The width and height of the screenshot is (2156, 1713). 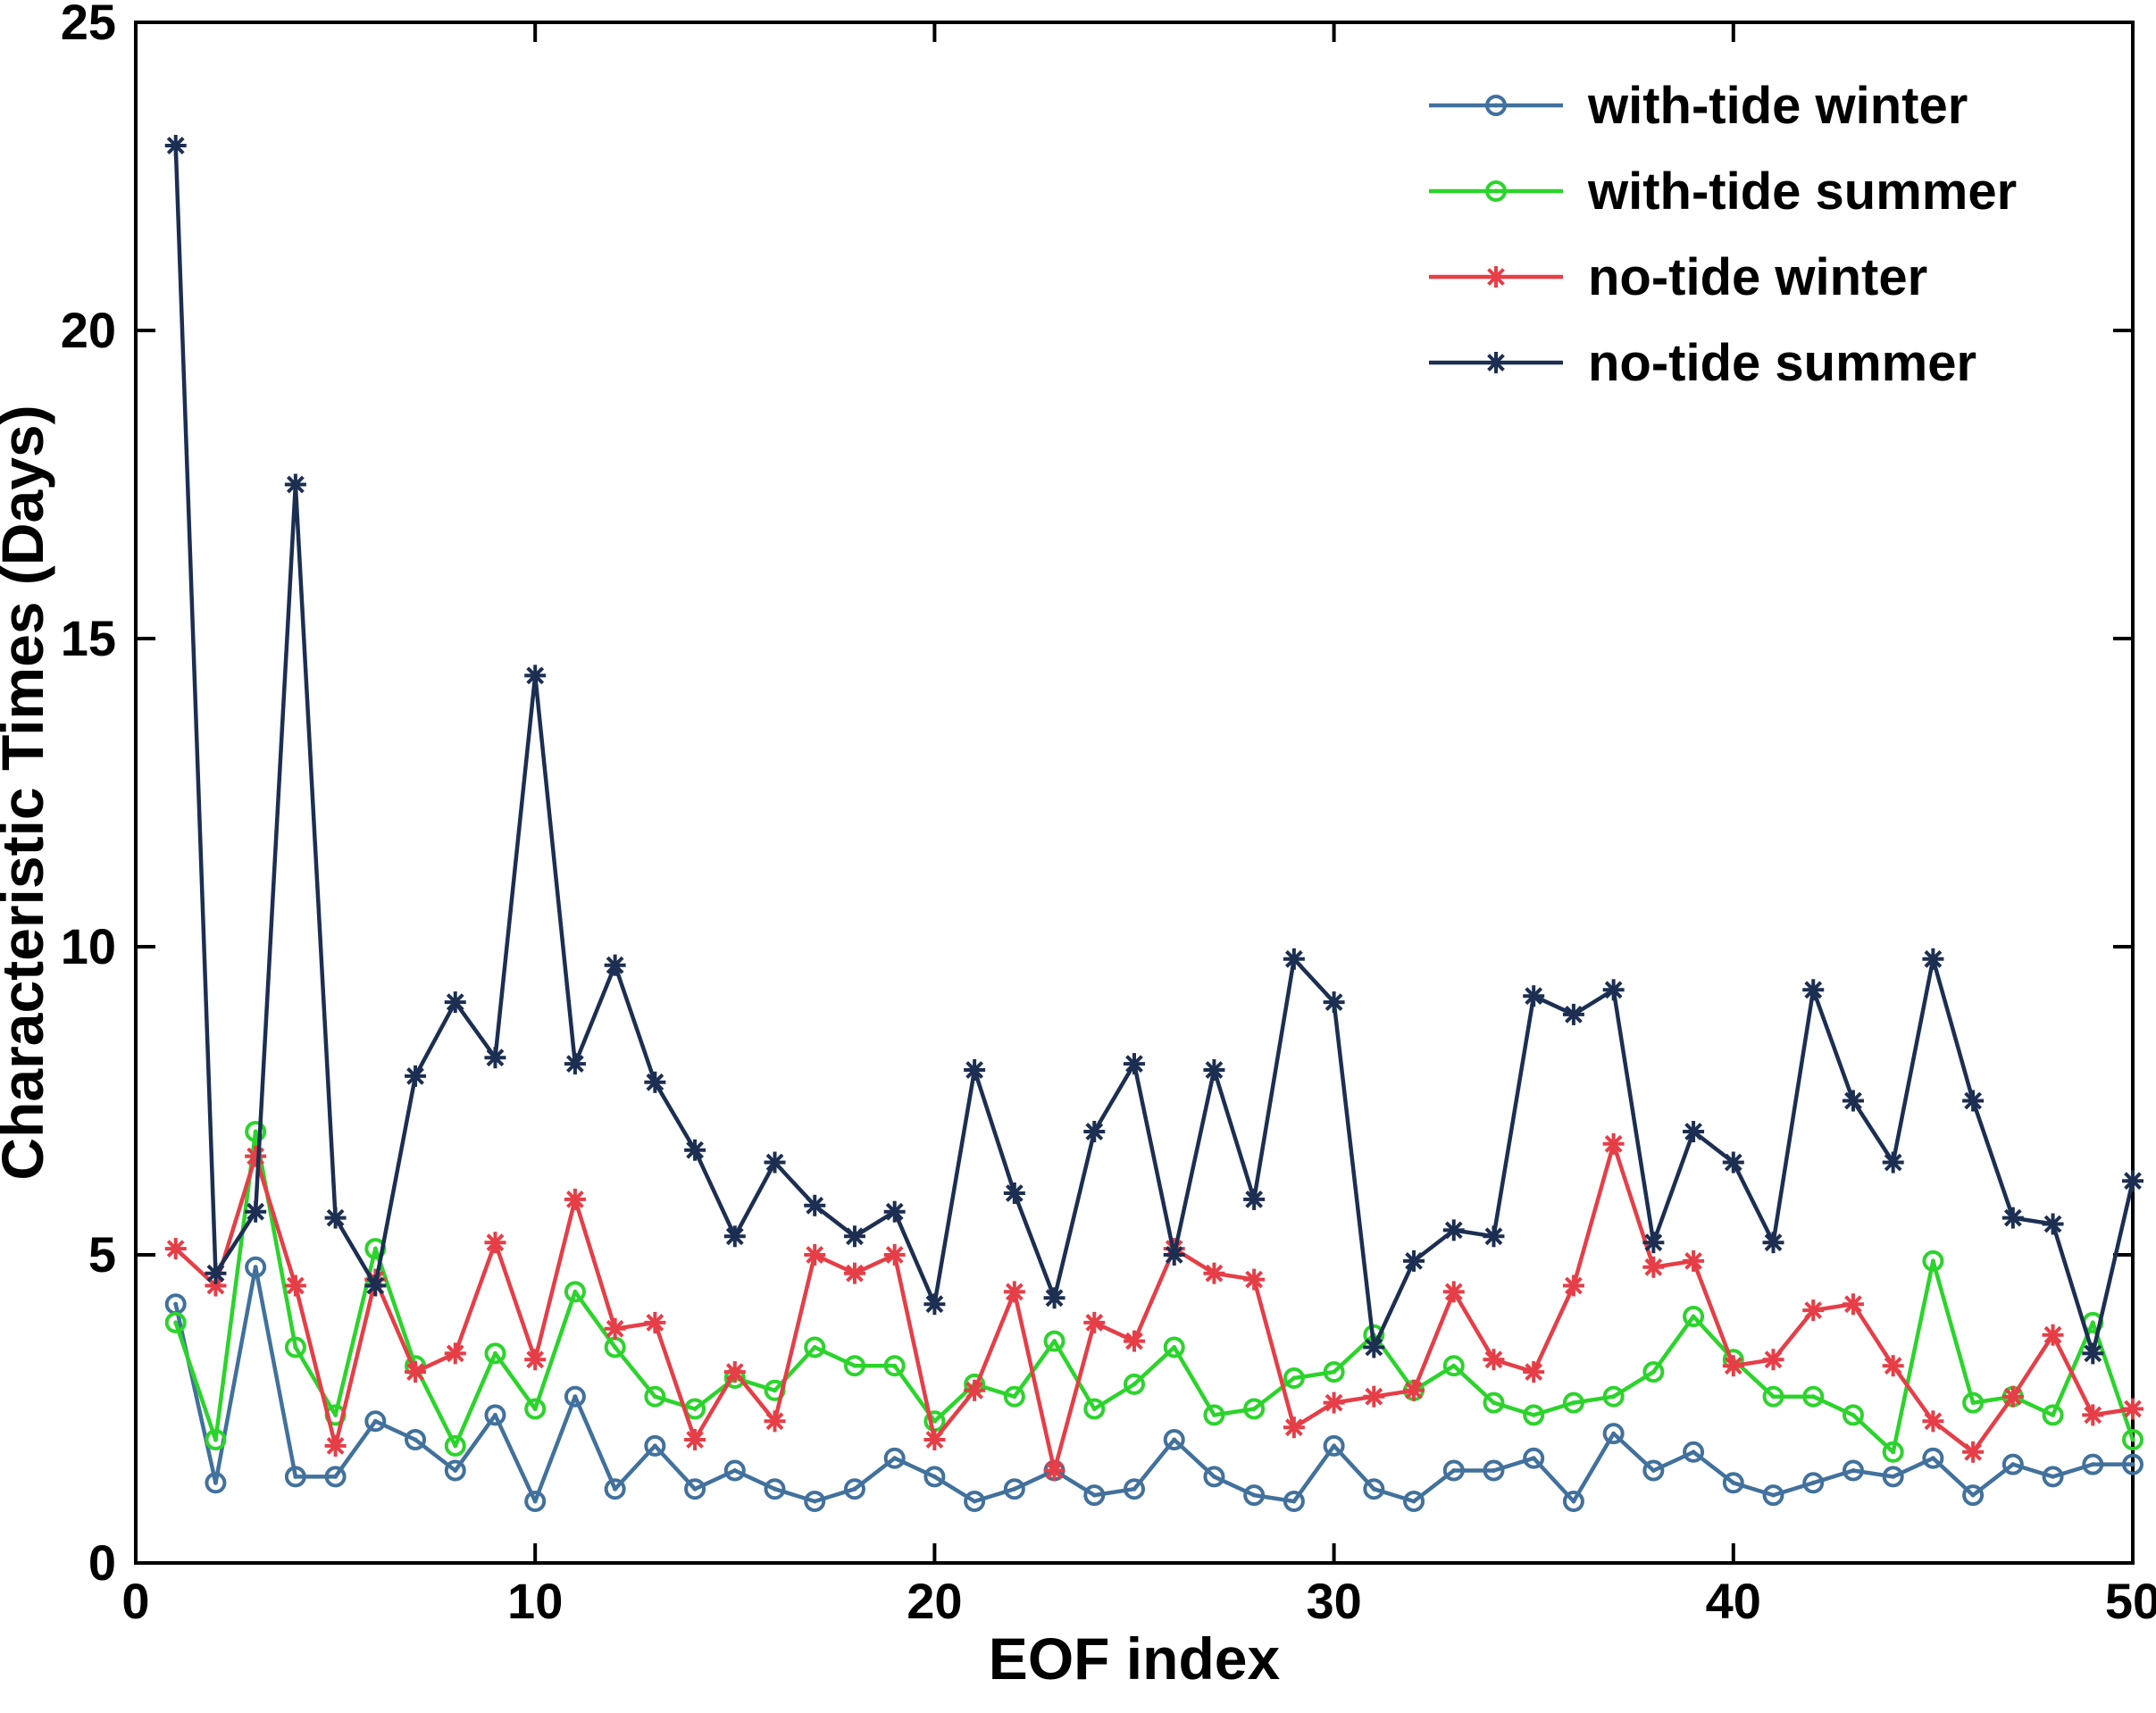 What do you see at coordinates (1802, 192) in the screenshot?
I see `legend-label: with-tide summer` at bounding box center [1802, 192].